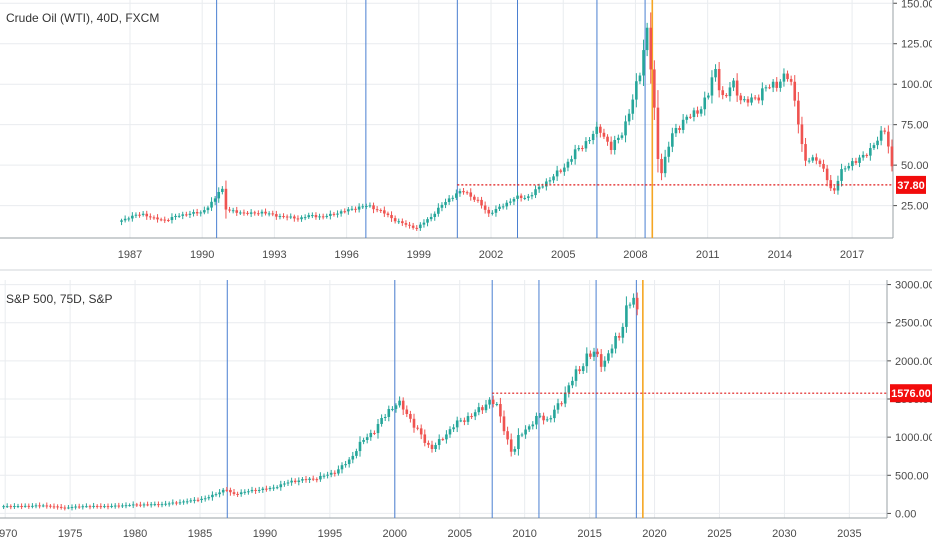  I want to click on x-tick-label: 2015, so click(589, 534).